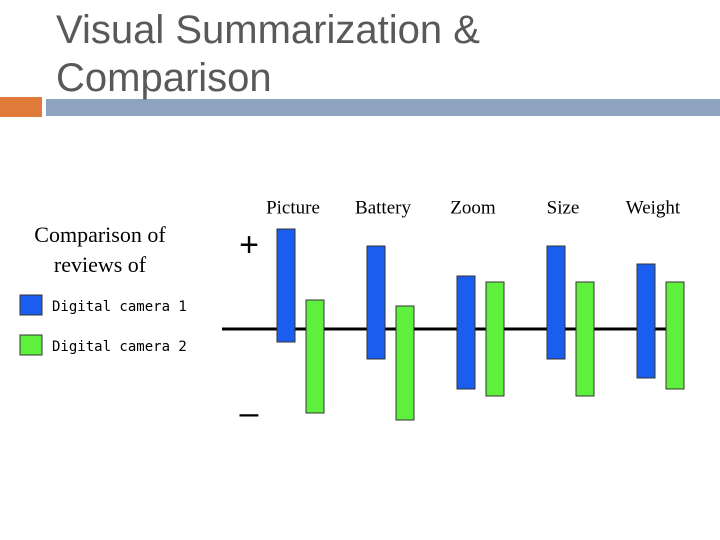 The height and width of the screenshot is (540, 720). I want to click on legend-label: Digital camera 2, so click(119, 347).